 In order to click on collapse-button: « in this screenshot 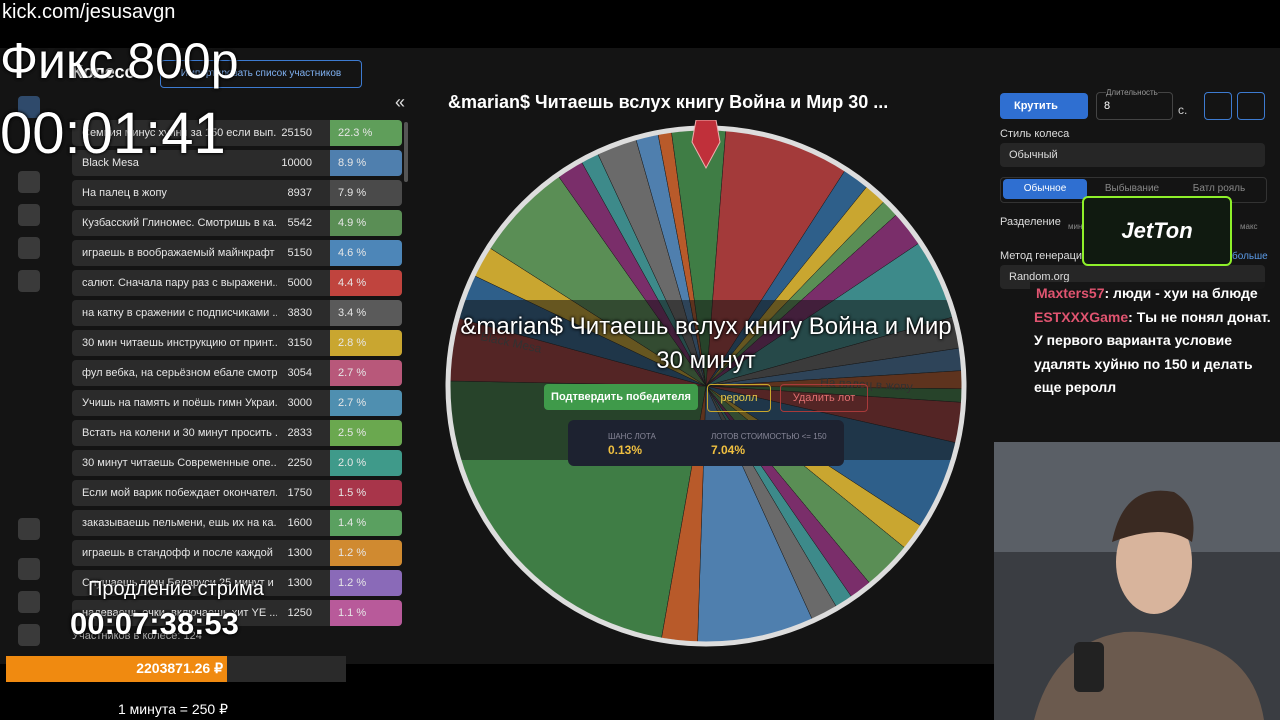, I will do `click(400, 102)`.